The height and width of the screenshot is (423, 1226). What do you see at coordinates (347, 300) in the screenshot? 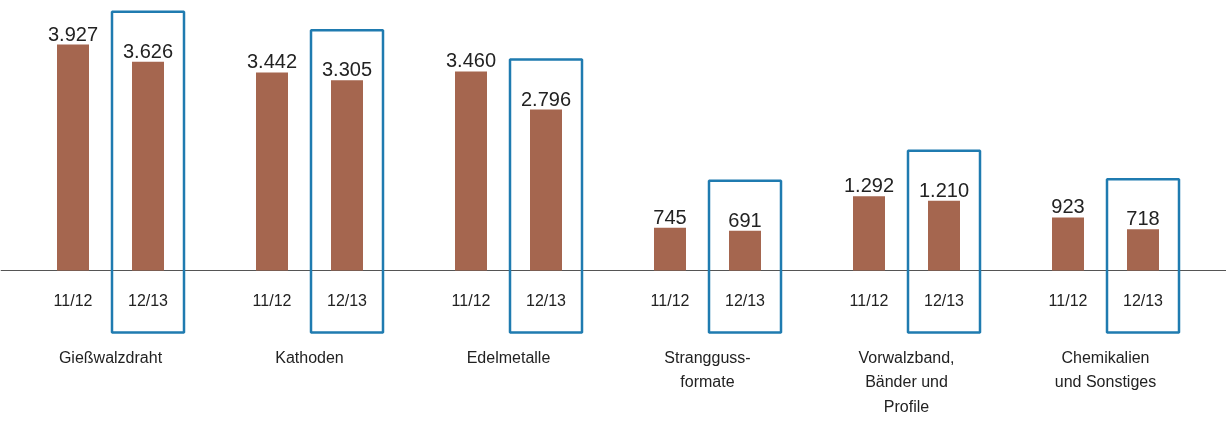
I see `series-label: 12/13` at bounding box center [347, 300].